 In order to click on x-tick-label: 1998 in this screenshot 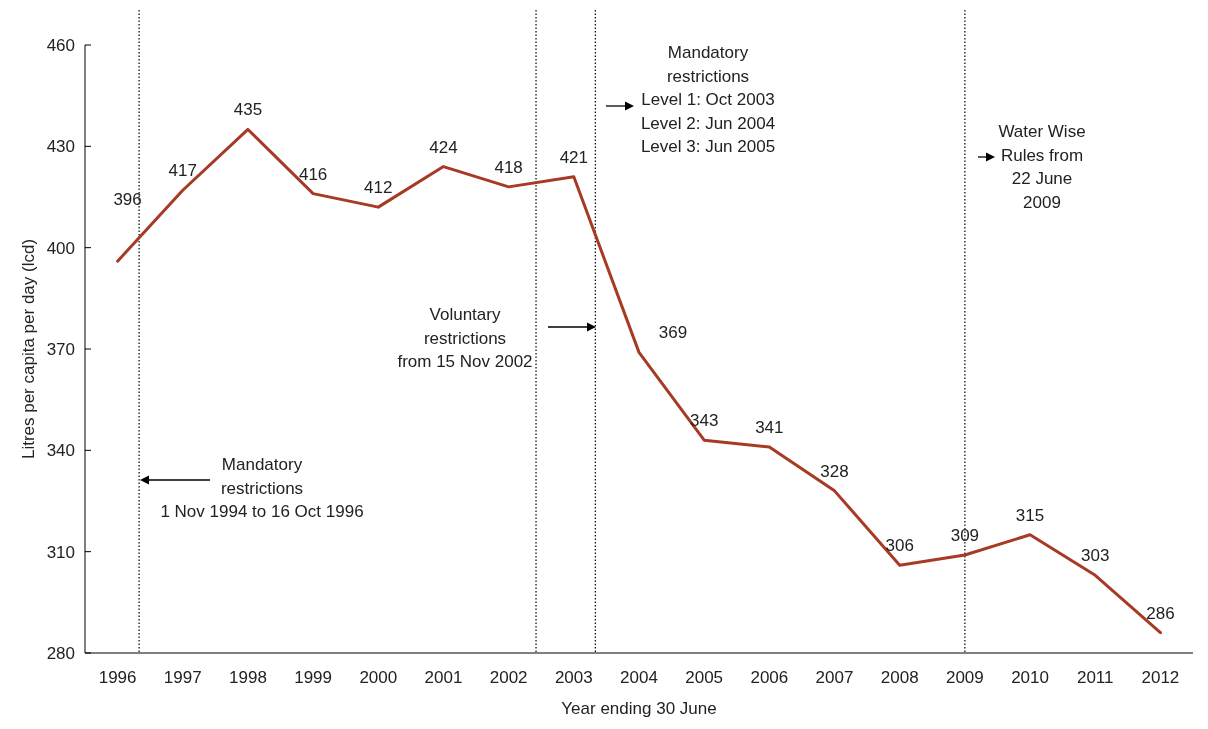, I will do `click(248, 677)`.